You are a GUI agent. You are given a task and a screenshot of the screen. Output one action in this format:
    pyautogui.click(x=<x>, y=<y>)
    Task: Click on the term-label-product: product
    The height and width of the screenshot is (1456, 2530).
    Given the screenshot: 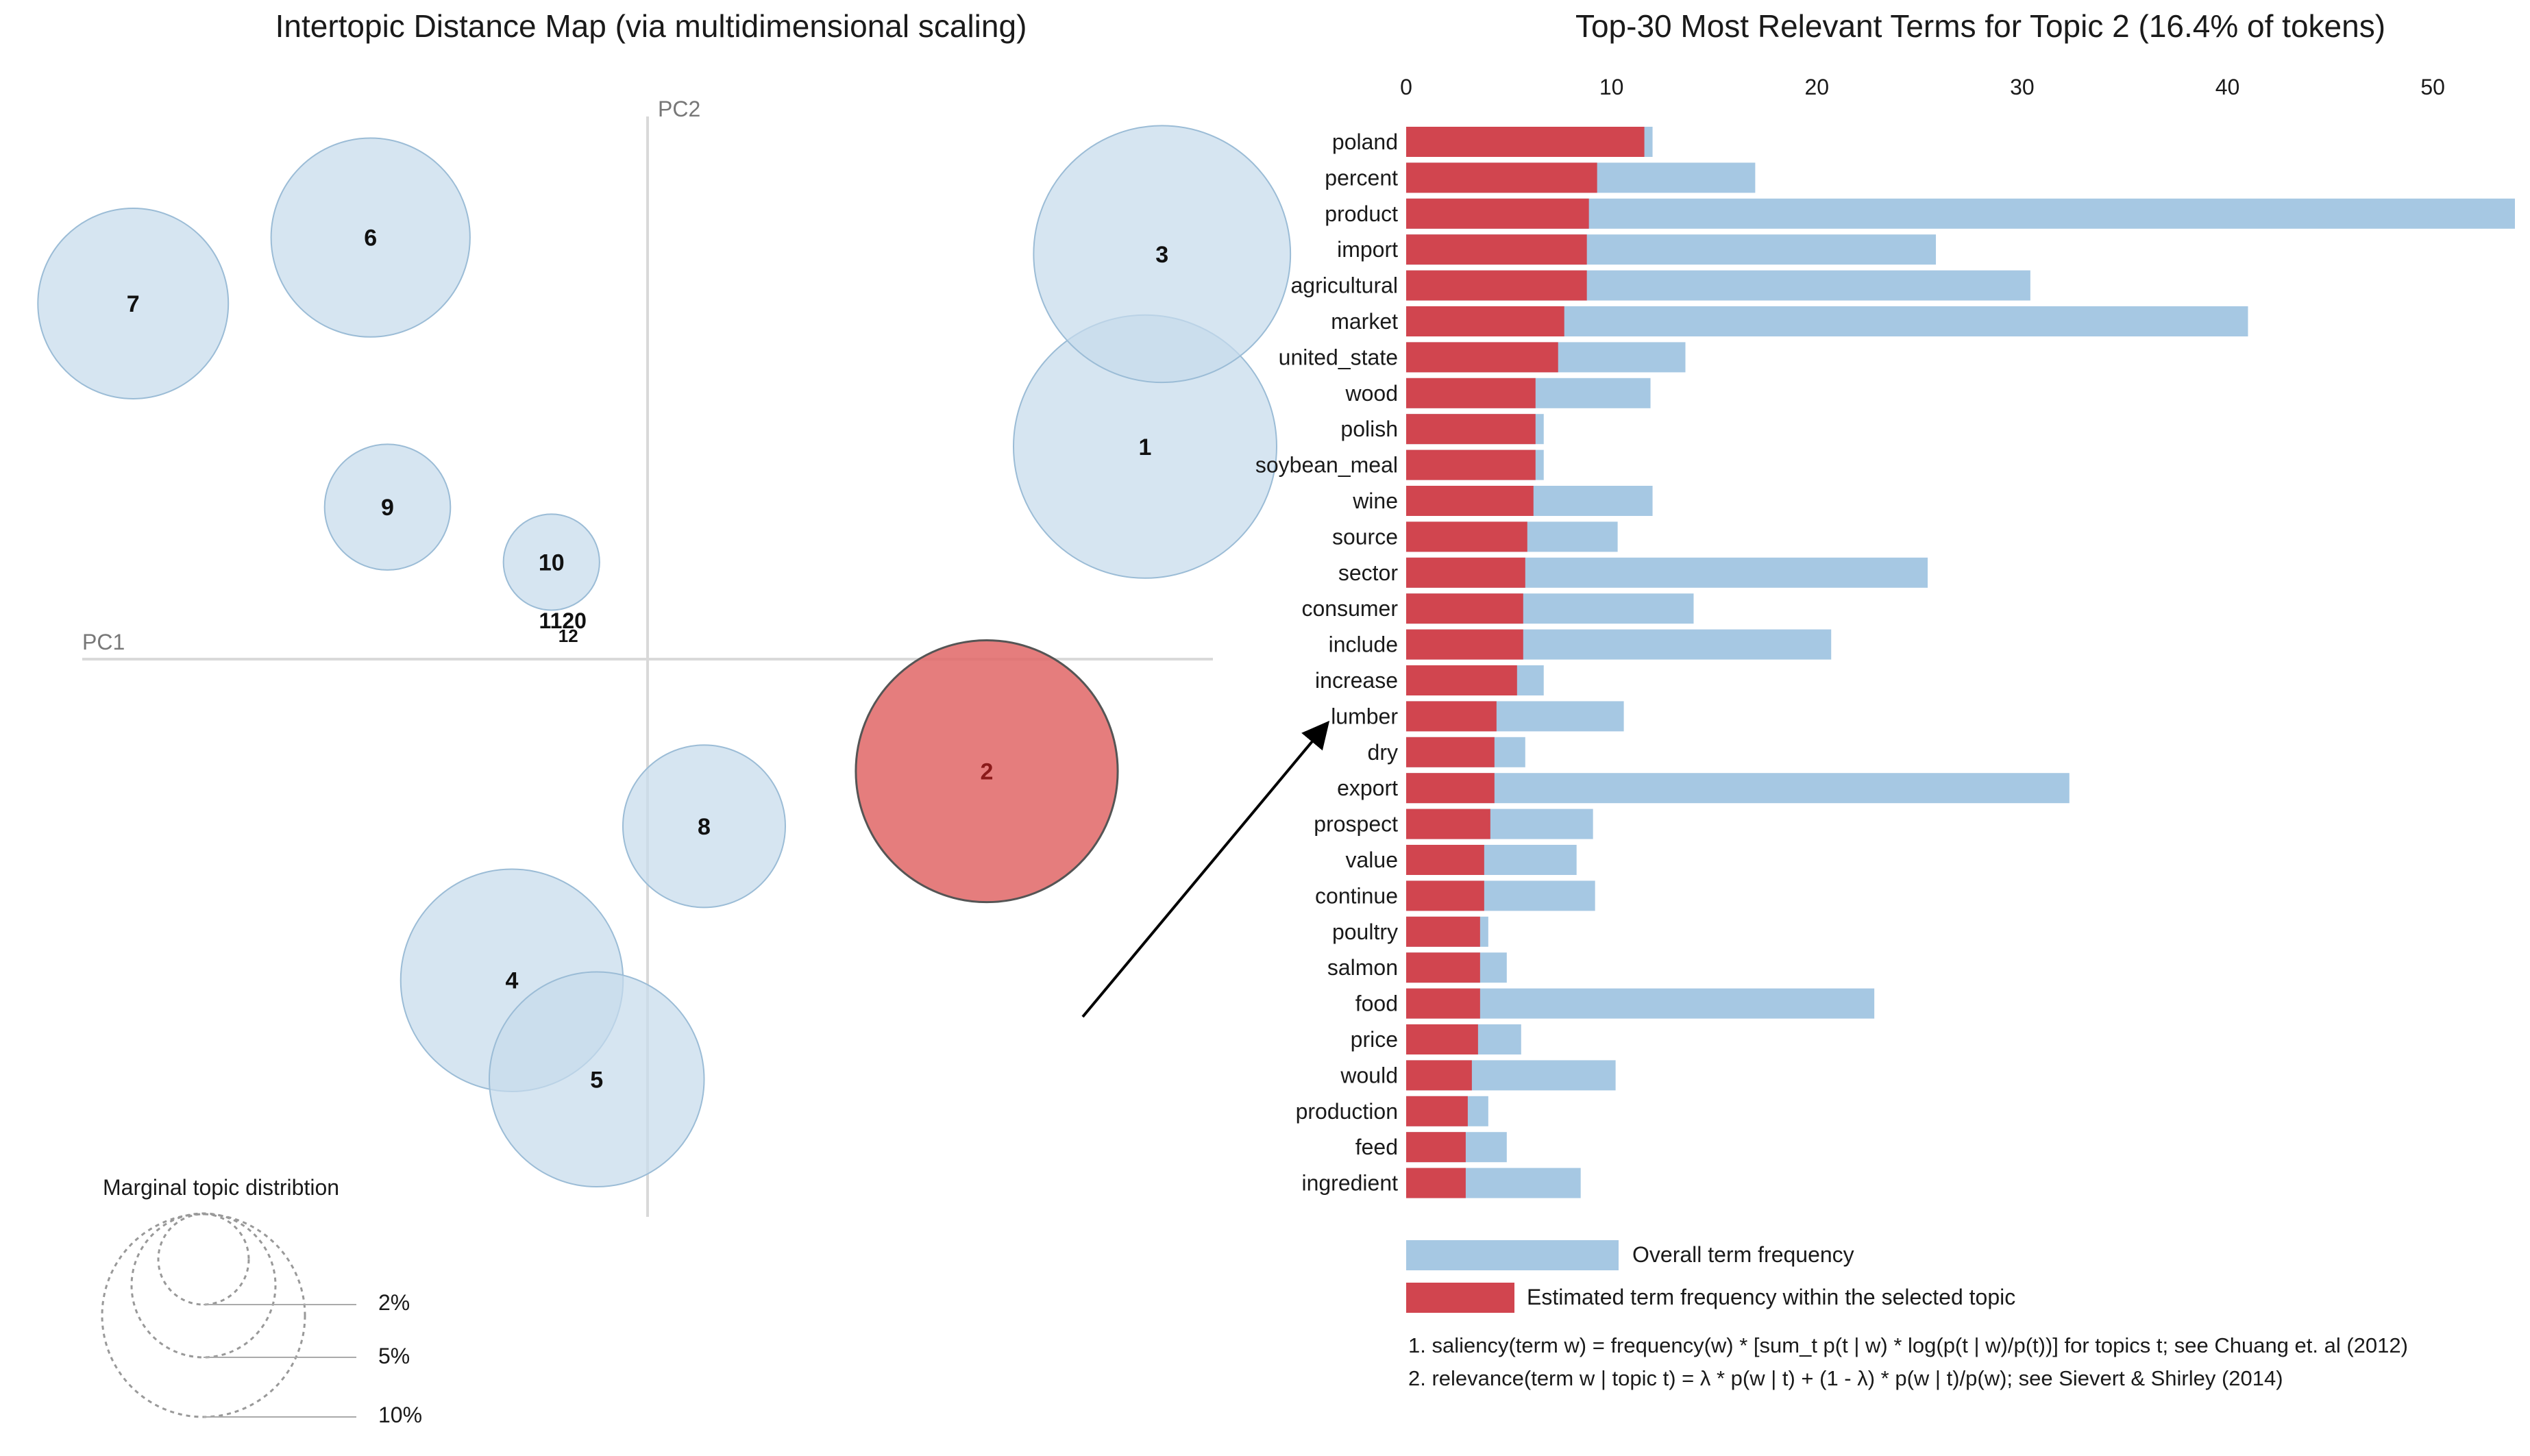 What is the action you would take?
    pyautogui.click(x=1361, y=213)
    